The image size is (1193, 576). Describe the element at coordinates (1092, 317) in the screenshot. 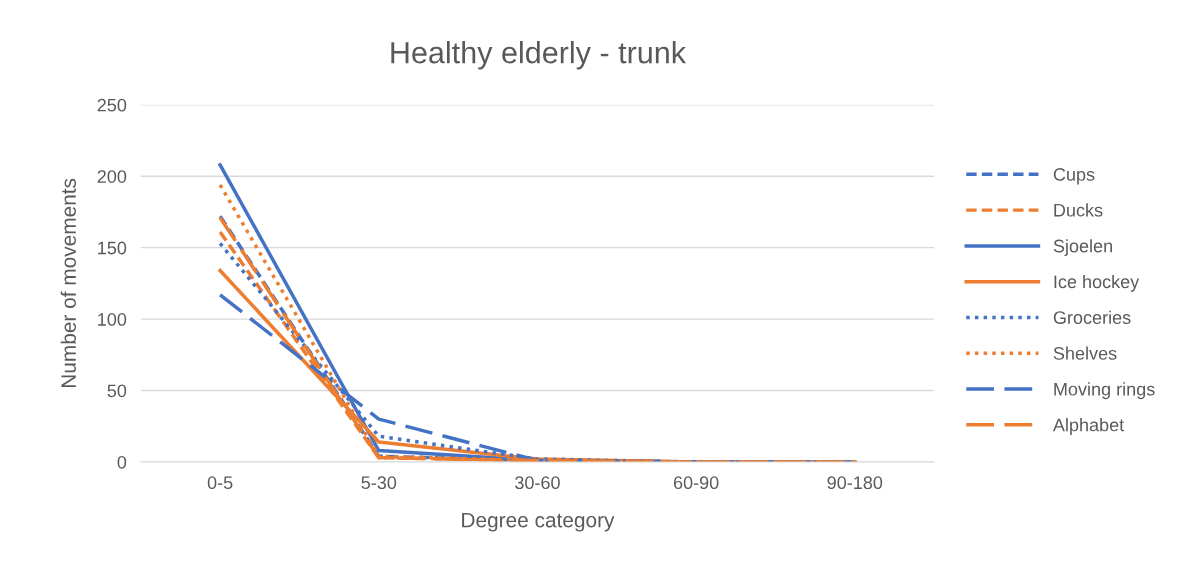

I see `legend-label: Groceries` at that location.